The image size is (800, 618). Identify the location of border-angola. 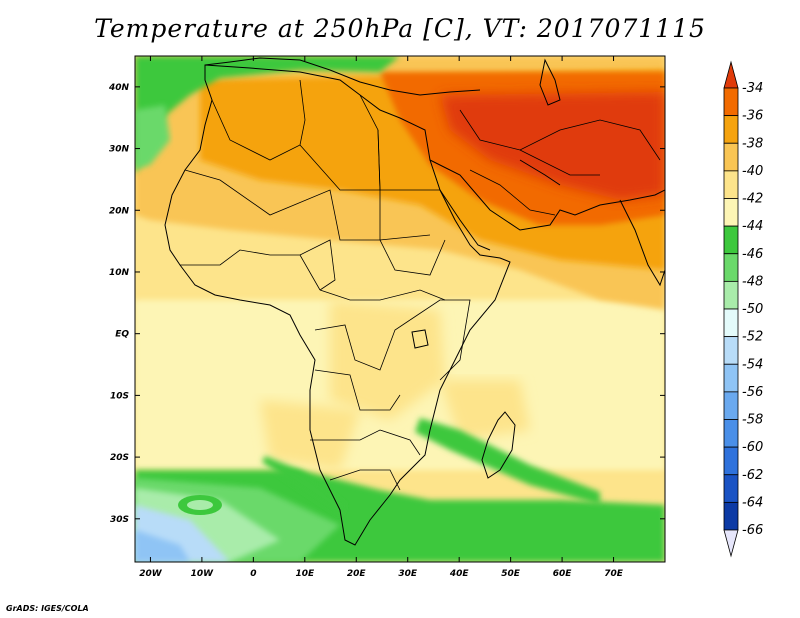
(357, 390).